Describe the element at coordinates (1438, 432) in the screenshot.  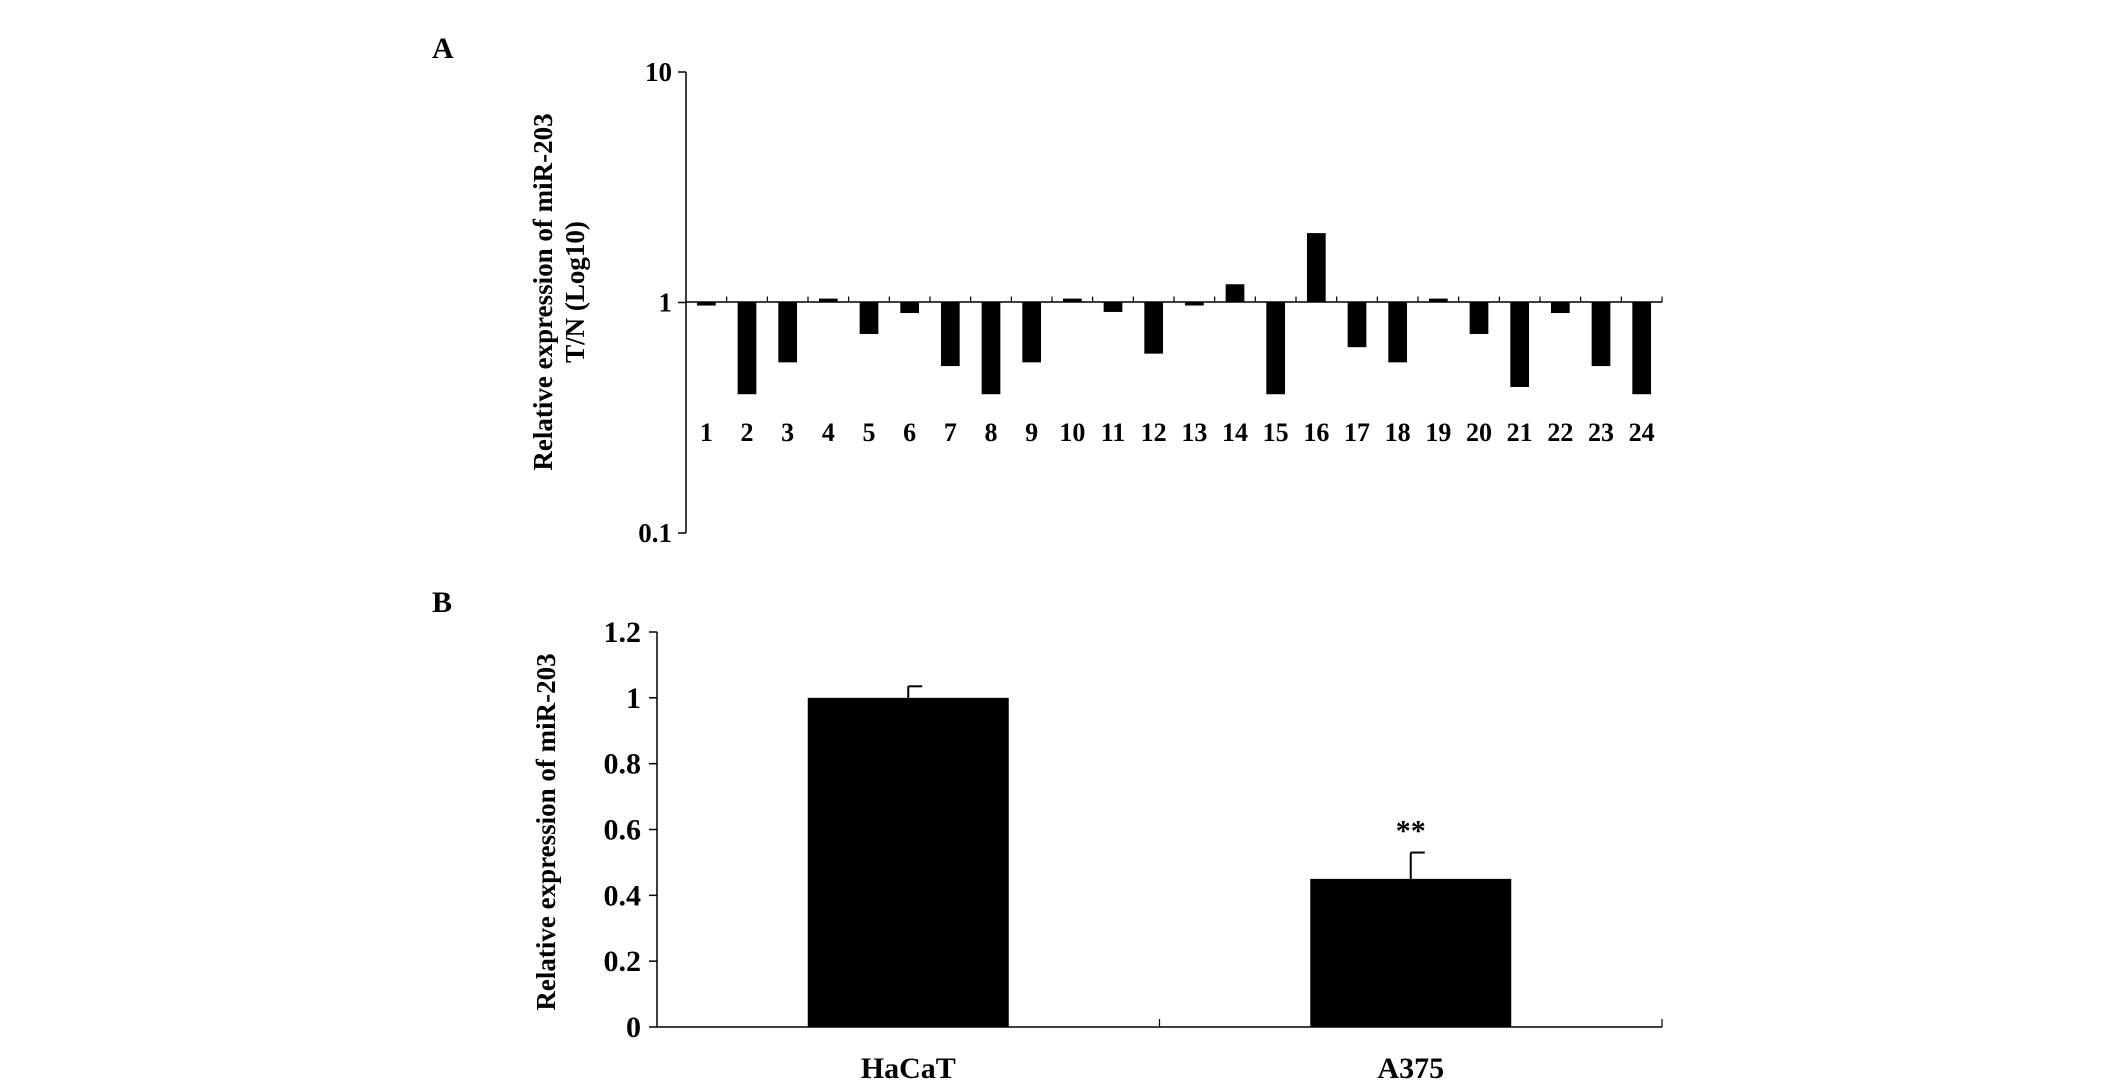
I see `panel-a-x-tick-label: 19` at that location.